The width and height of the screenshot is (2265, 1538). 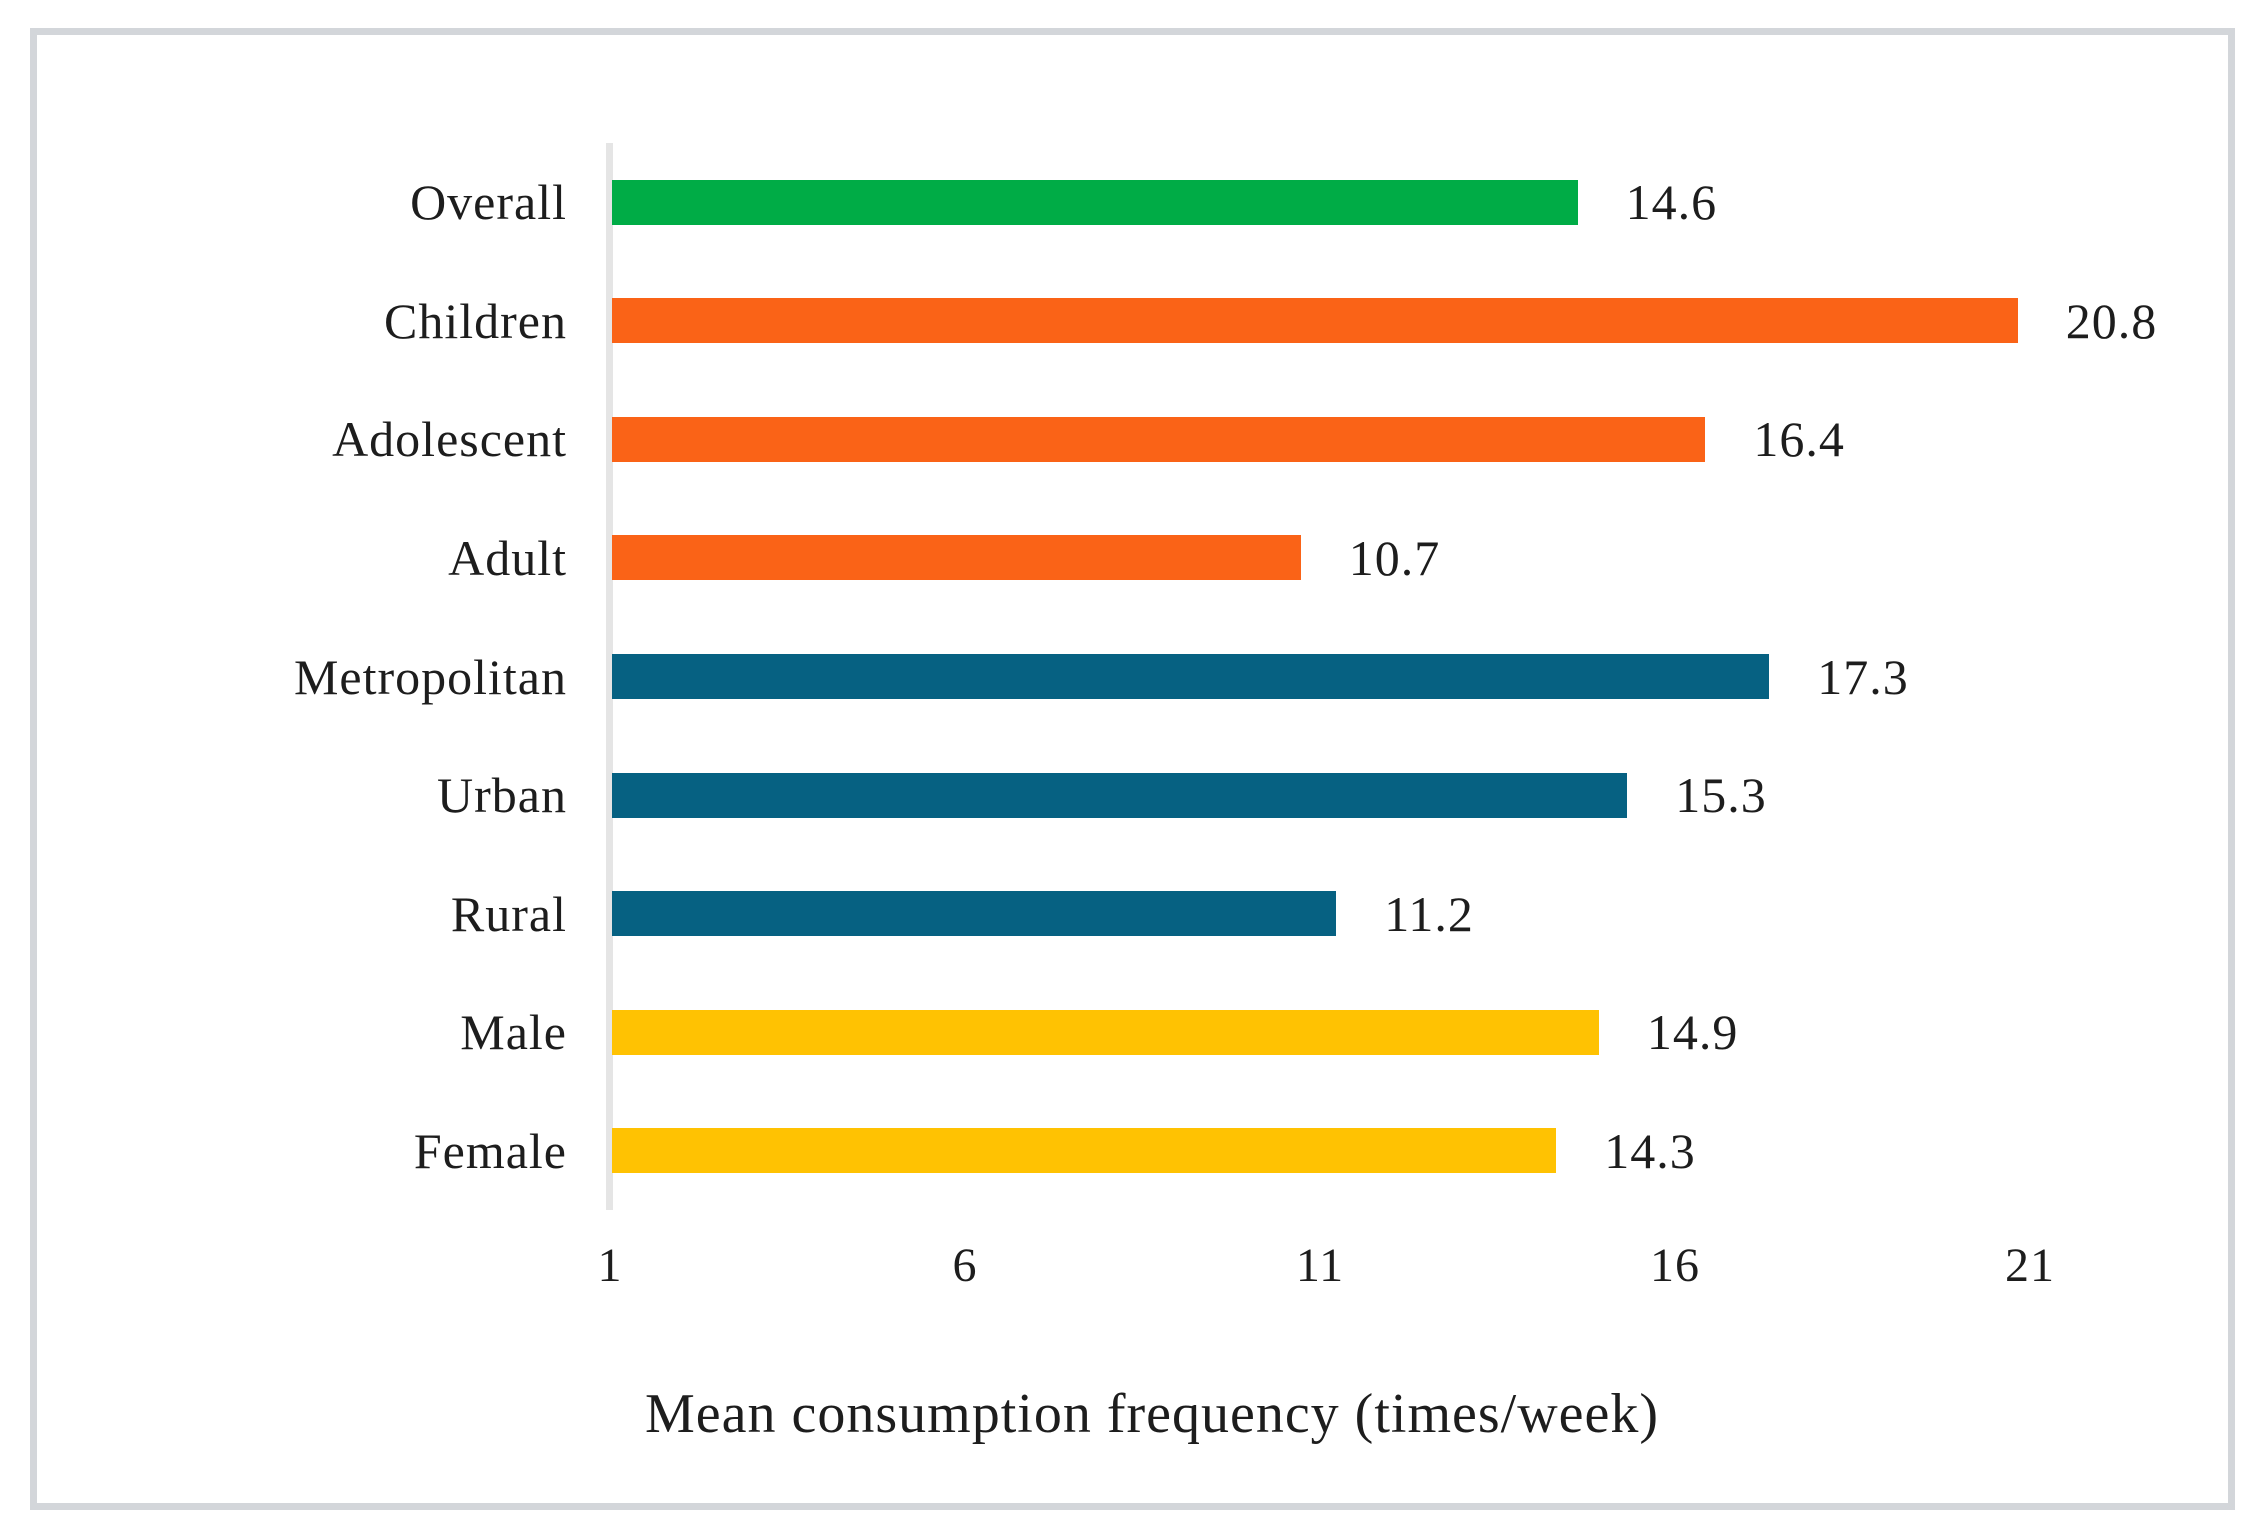 I want to click on x-tick-label: 16, so click(x=1675, y=1265).